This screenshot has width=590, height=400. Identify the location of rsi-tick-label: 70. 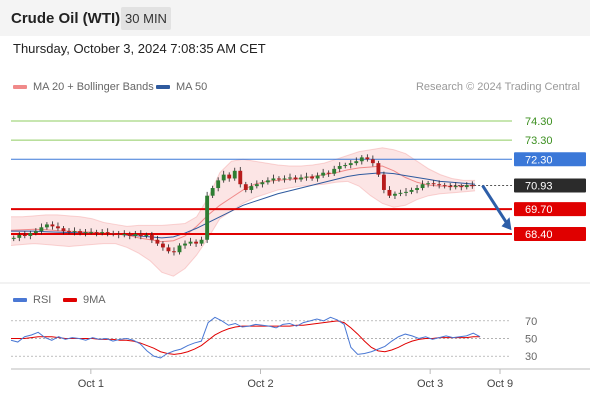
(531, 322).